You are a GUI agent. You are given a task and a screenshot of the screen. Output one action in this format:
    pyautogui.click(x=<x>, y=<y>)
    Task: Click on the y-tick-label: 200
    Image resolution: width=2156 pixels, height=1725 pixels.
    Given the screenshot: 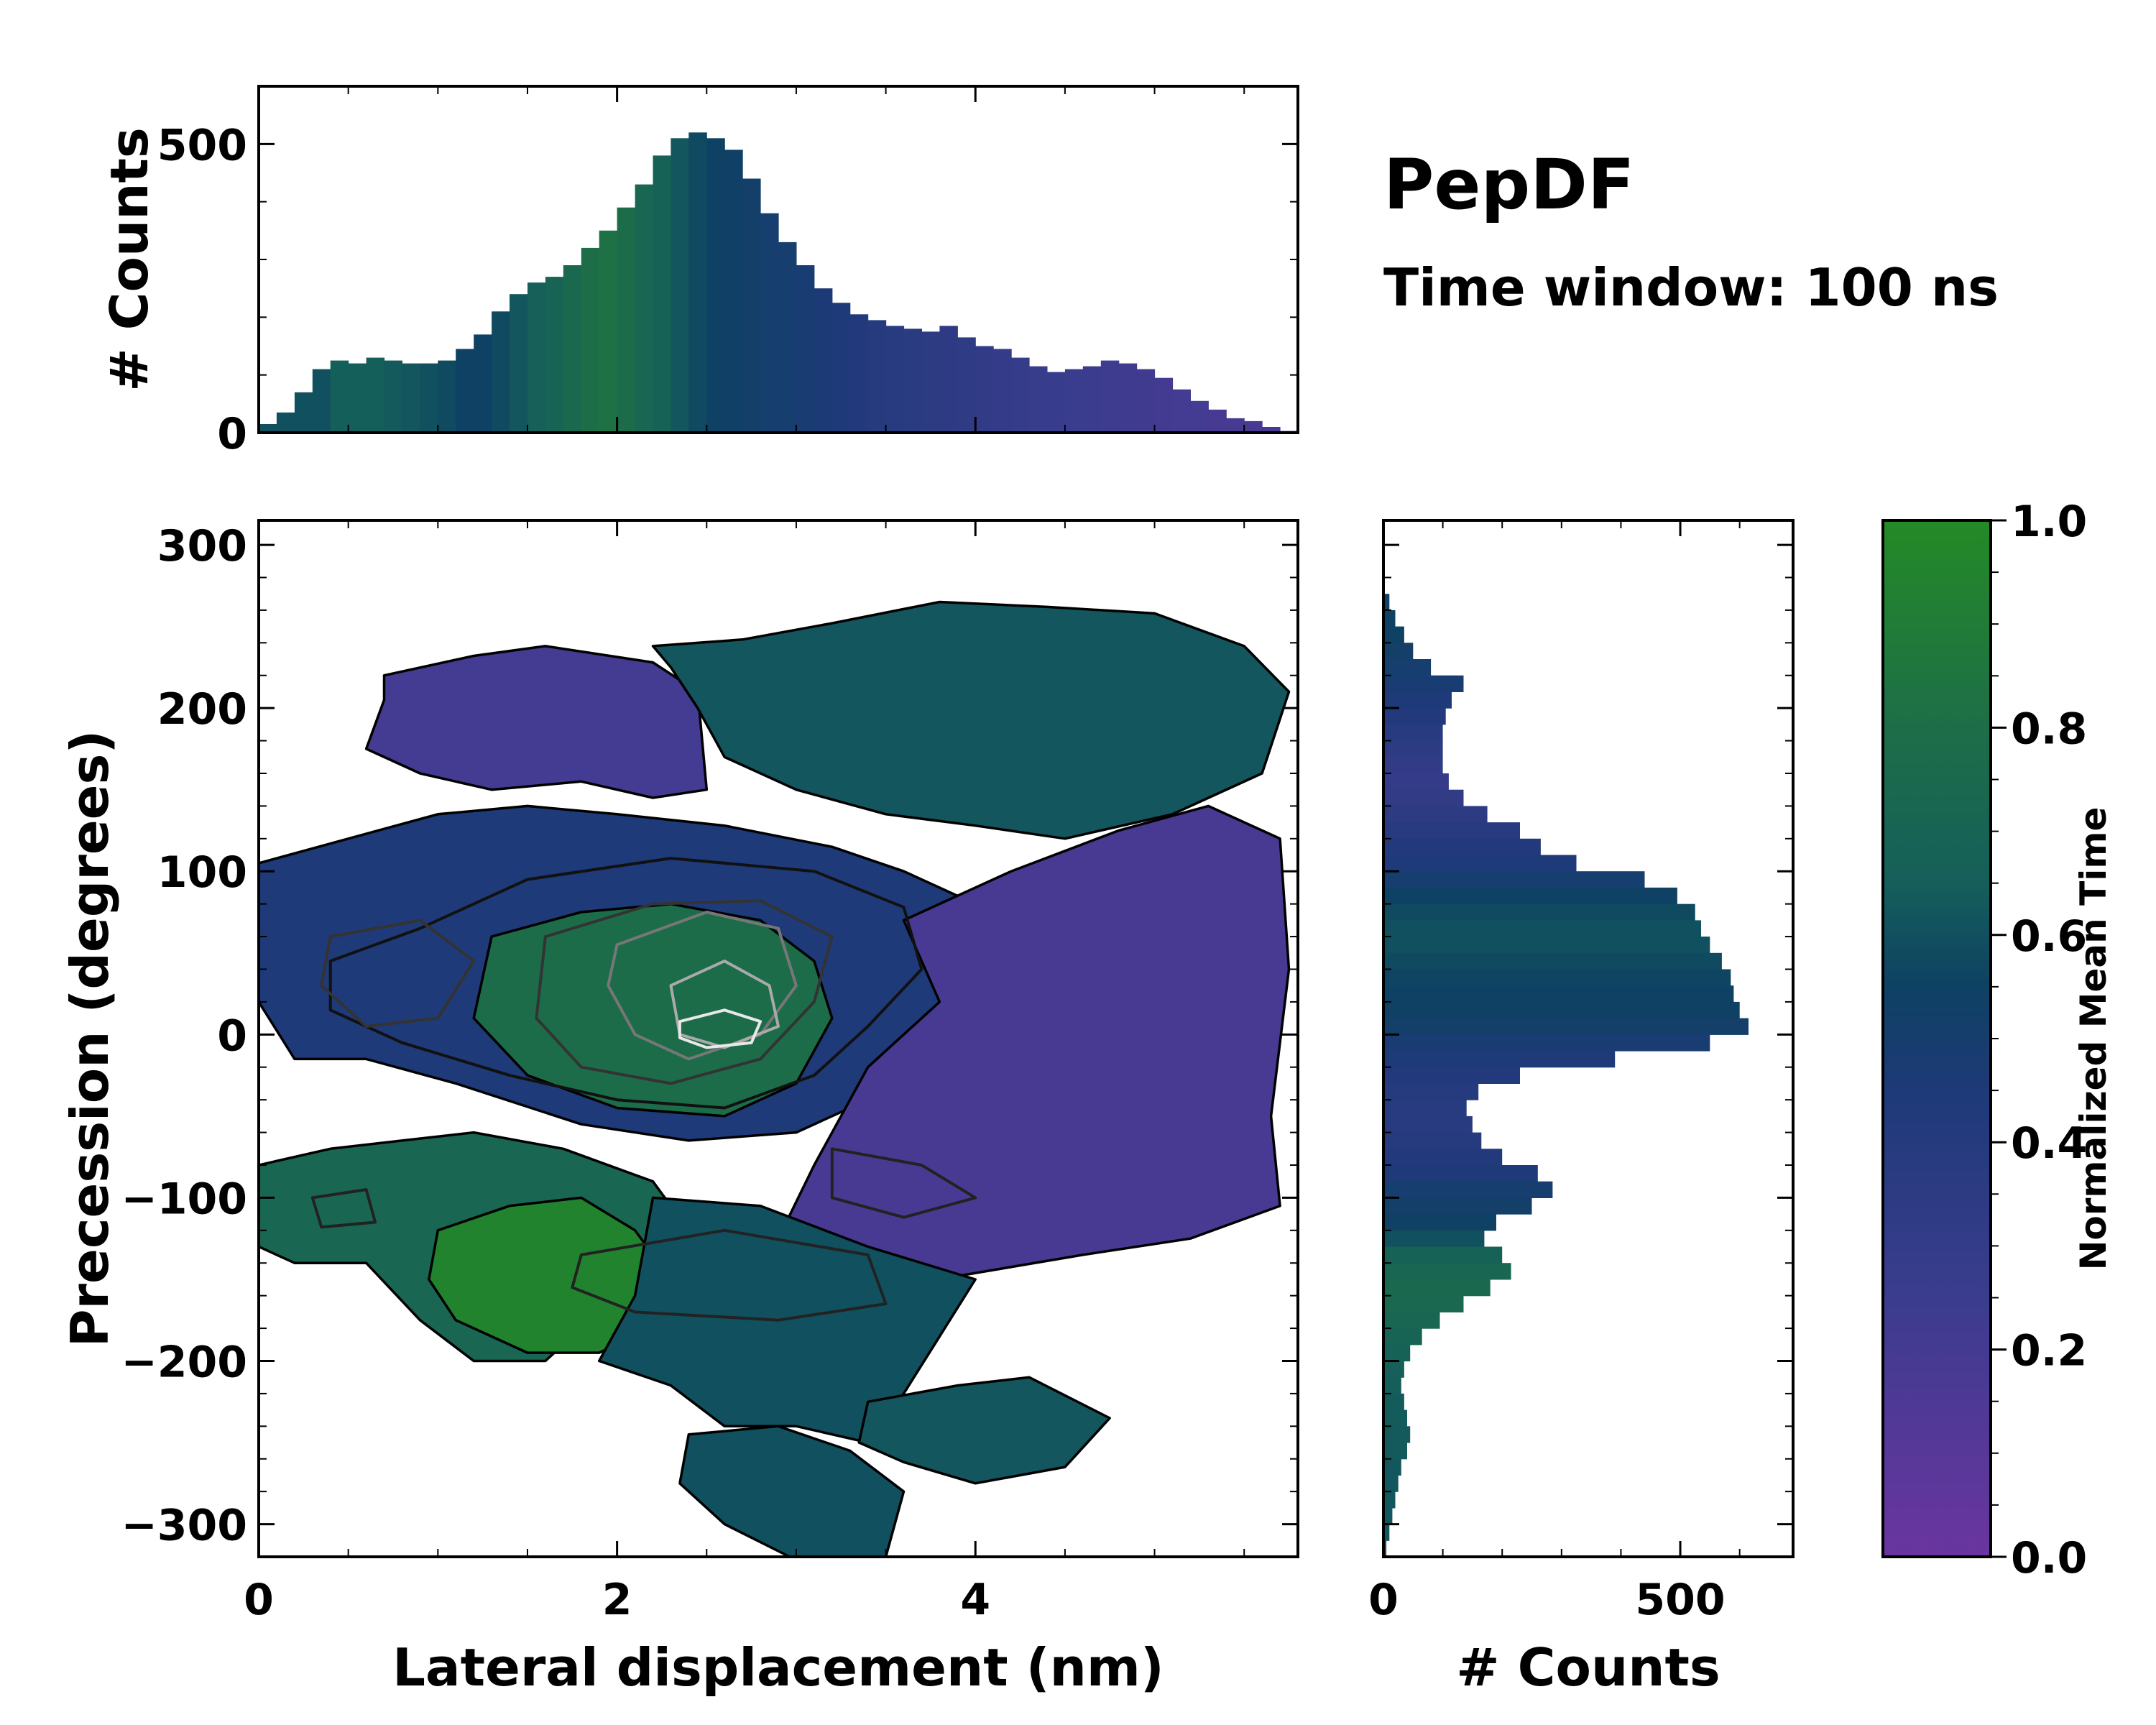 What is the action you would take?
    pyautogui.click(x=202, y=709)
    